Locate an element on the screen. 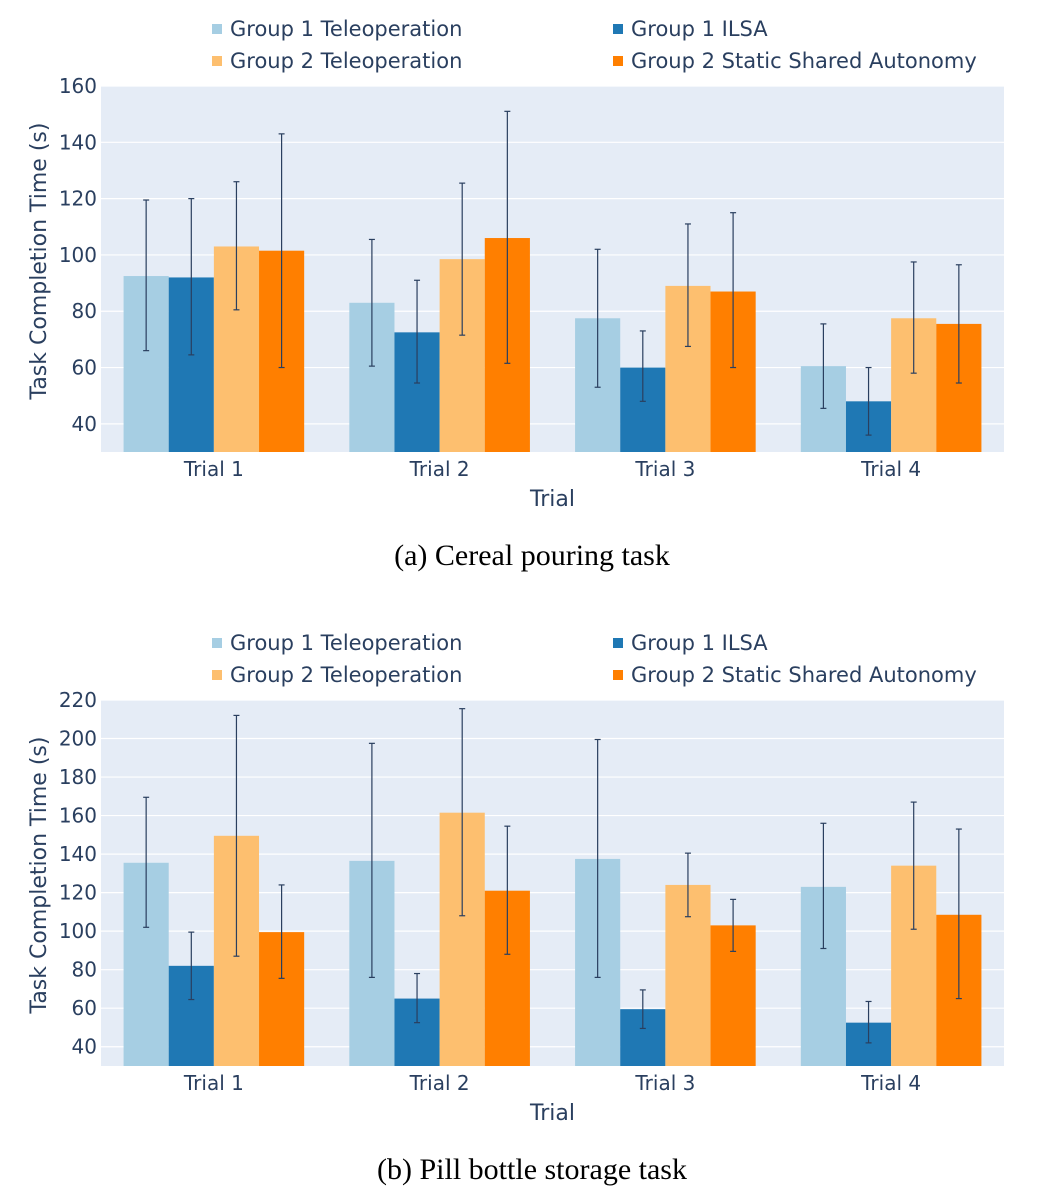  y-tick-label: 200 is located at coordinates (78, 739).